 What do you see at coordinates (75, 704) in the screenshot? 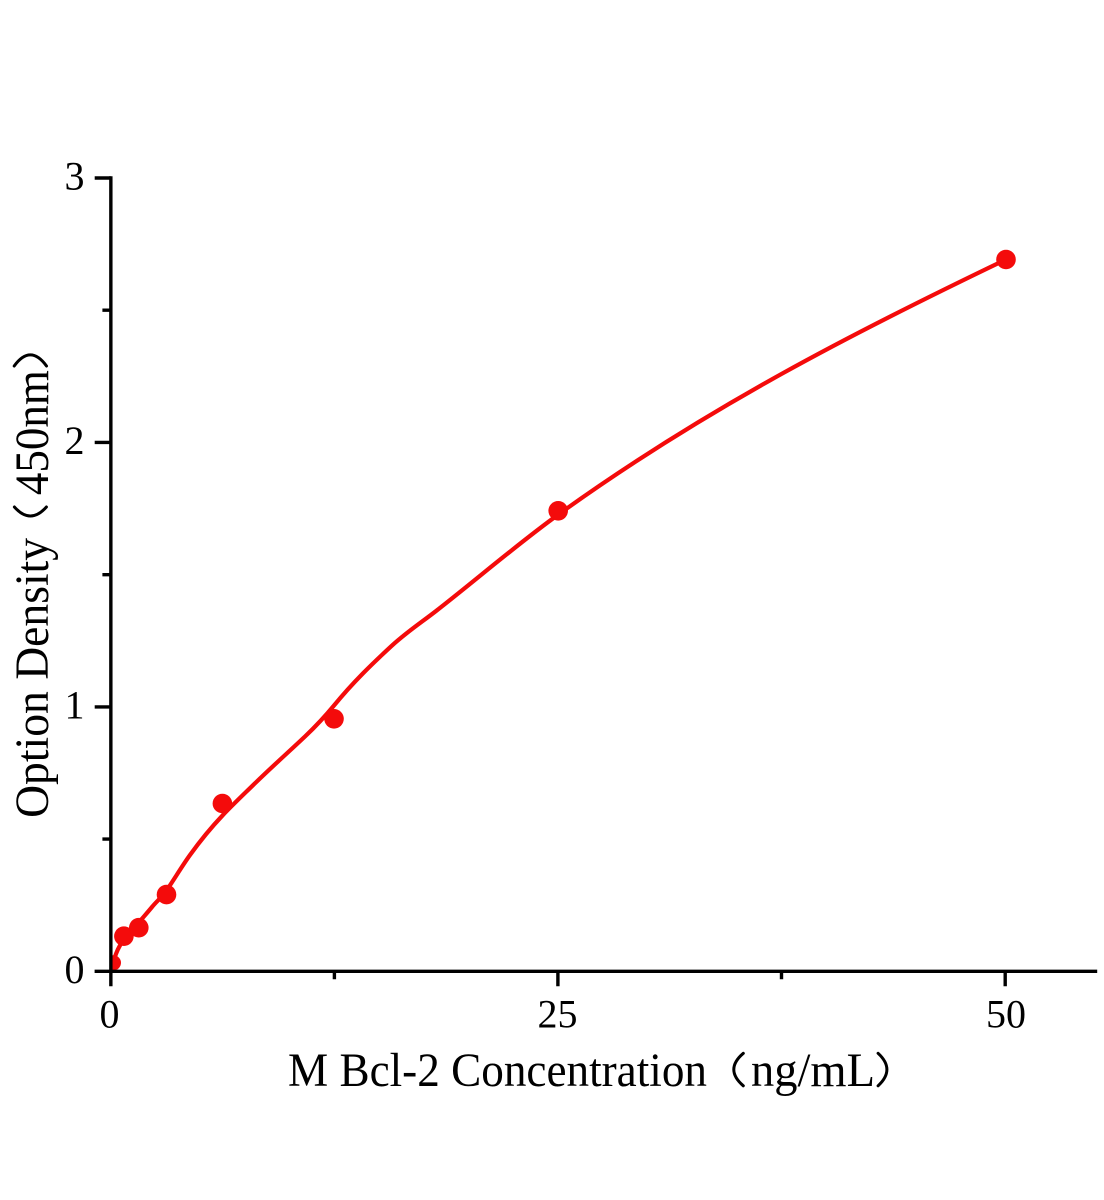
I see `svg-text: 1` at bounding box center [75, 704].